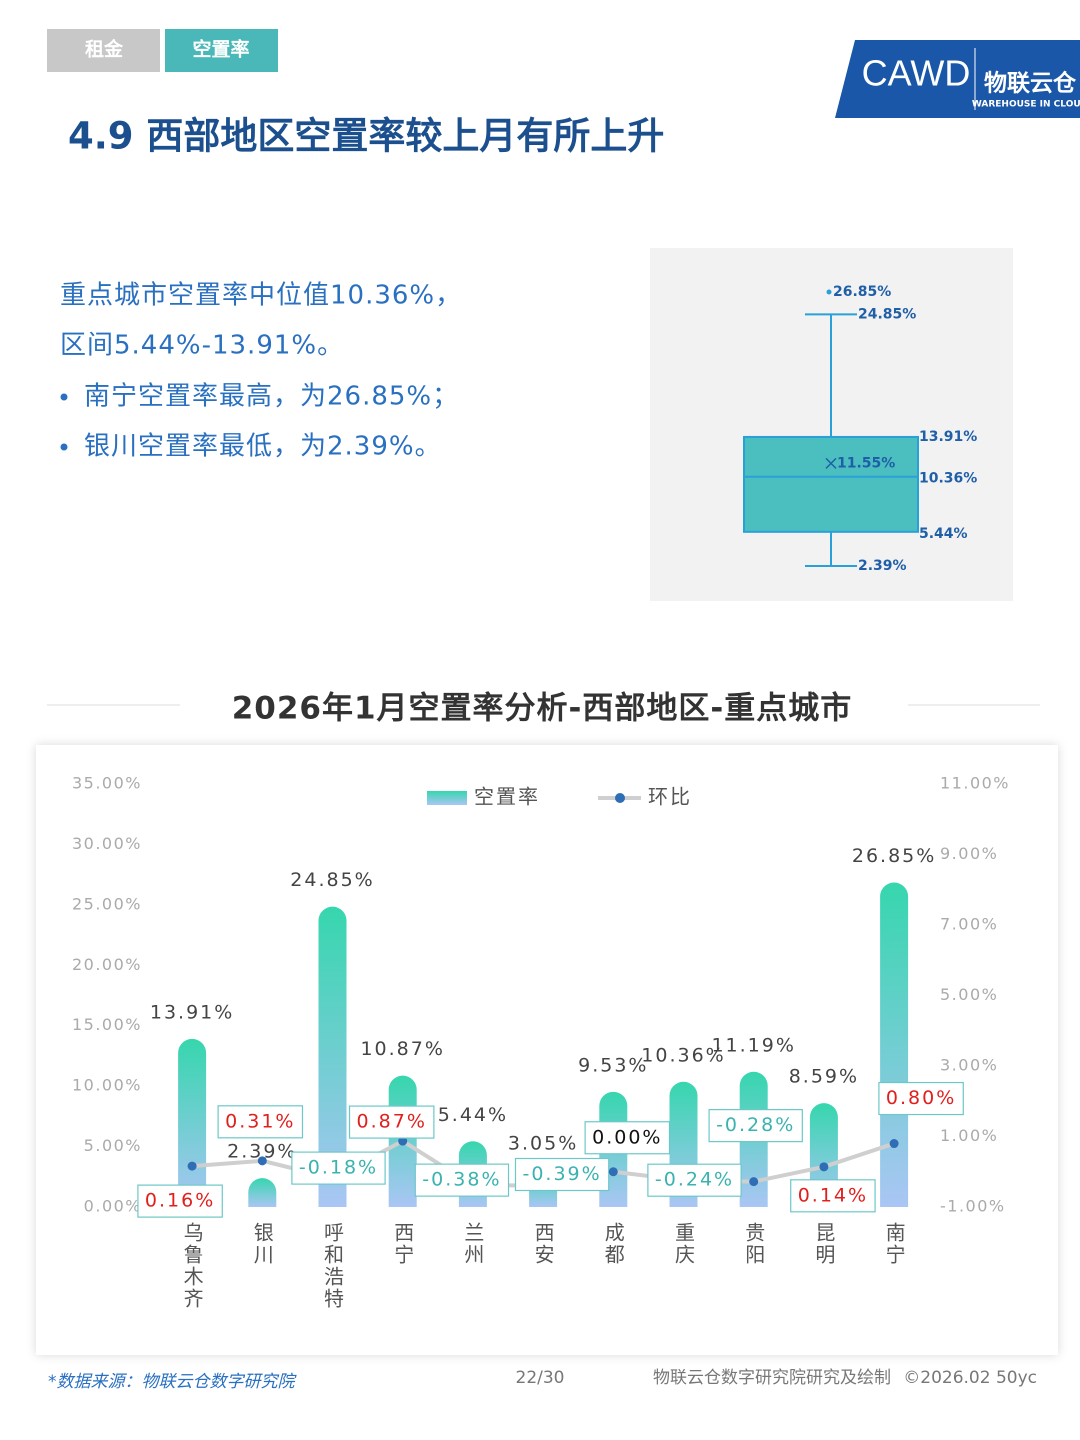 Image resolution: width=1080 pixels, height=1440 pixels. What do you see at coordinates (473, 1115) in the screenshot?
I see `bar-value-label: 5.44%` at bounding box center [473, 1115].